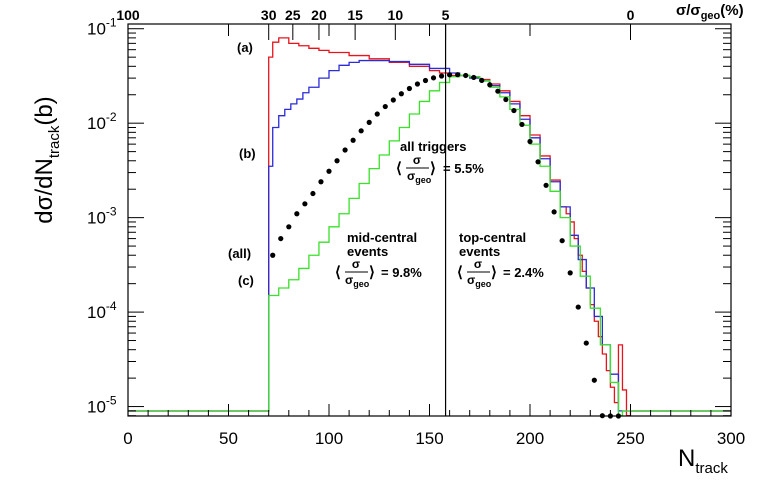 The width and height of the screenshot is (763, 490). Describe the element at coordinates (630, 438) in the screenshot. I see `x-tick-label: 250` at that location.